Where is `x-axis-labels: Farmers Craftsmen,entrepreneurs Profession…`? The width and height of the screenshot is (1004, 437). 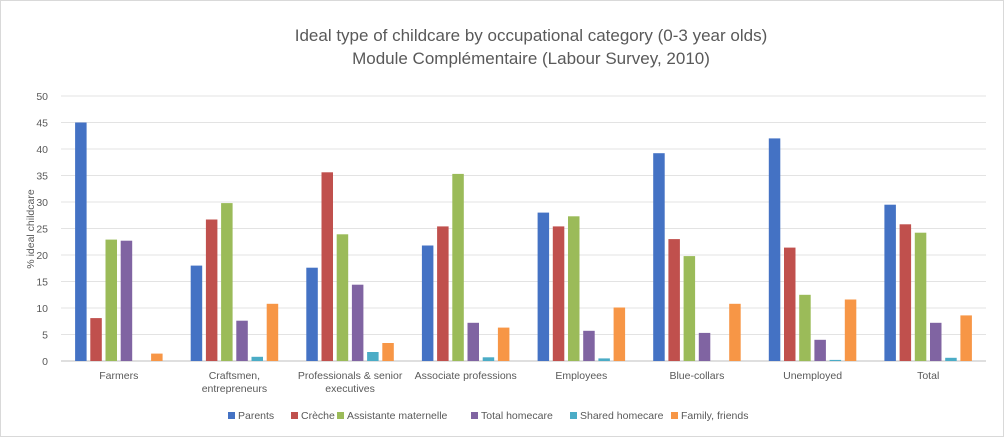 x-axis-labels: Farmers Craftsmen,entrepreneurs Profession… is located at coordinates (519, 382).